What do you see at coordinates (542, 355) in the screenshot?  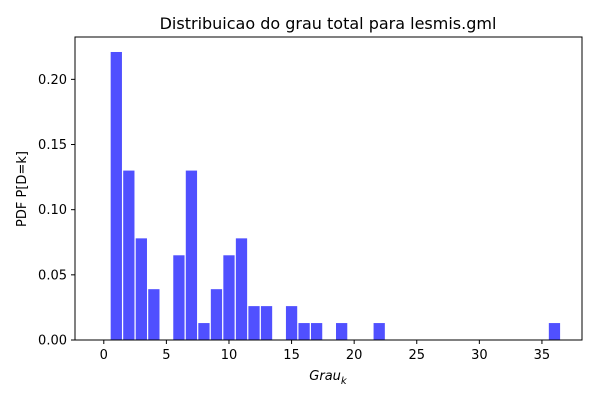 I see `x-tick-label: 35` at bounding box center [542, 355].